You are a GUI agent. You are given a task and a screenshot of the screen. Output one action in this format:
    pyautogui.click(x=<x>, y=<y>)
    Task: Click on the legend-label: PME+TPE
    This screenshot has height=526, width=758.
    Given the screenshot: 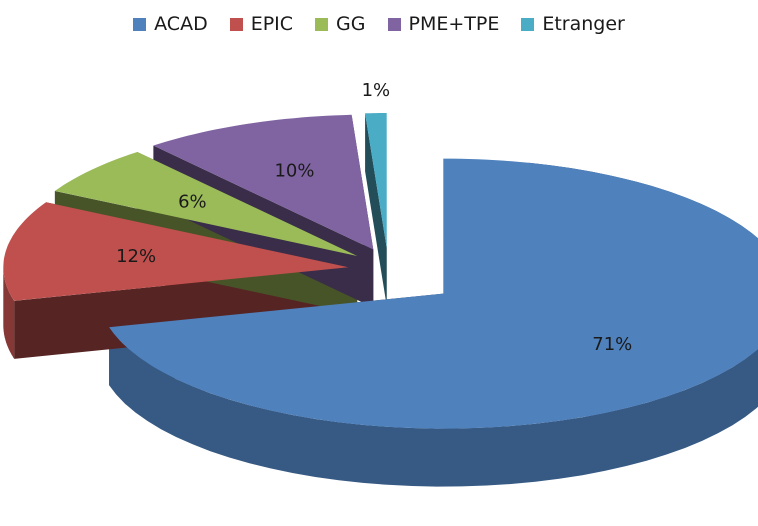 What is the action you would take?
    pyautogui.click(x=454, y=24)
    